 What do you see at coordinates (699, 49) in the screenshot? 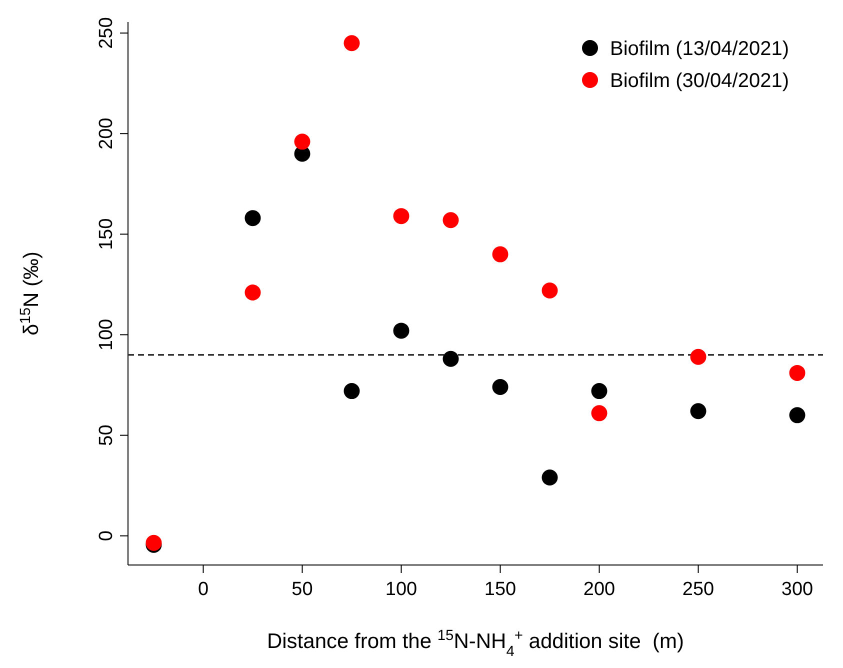
I see `legend-label: Biofilm (13/04/2021)` at bounding box center [699, 49].